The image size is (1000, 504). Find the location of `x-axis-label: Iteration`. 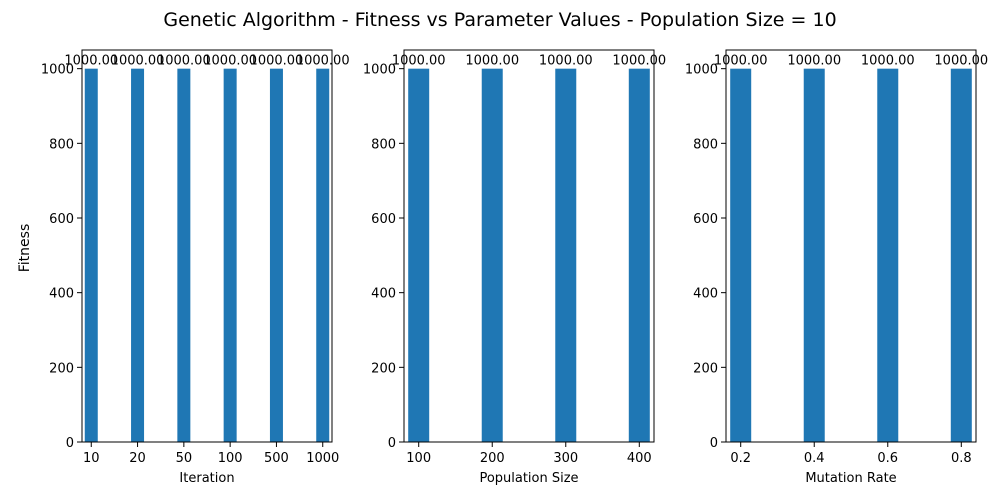

x-axis-label: Iteration is located at coordinates (206, 478).